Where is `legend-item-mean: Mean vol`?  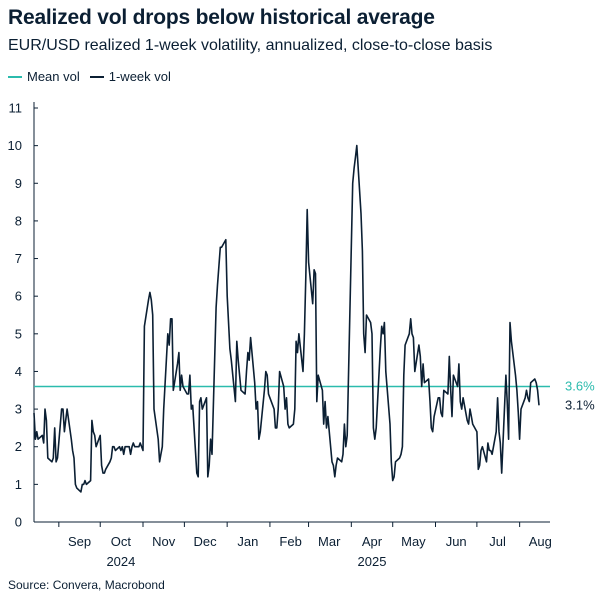 legend-item-mean: Mean vol is located at coordinates (44, 76).